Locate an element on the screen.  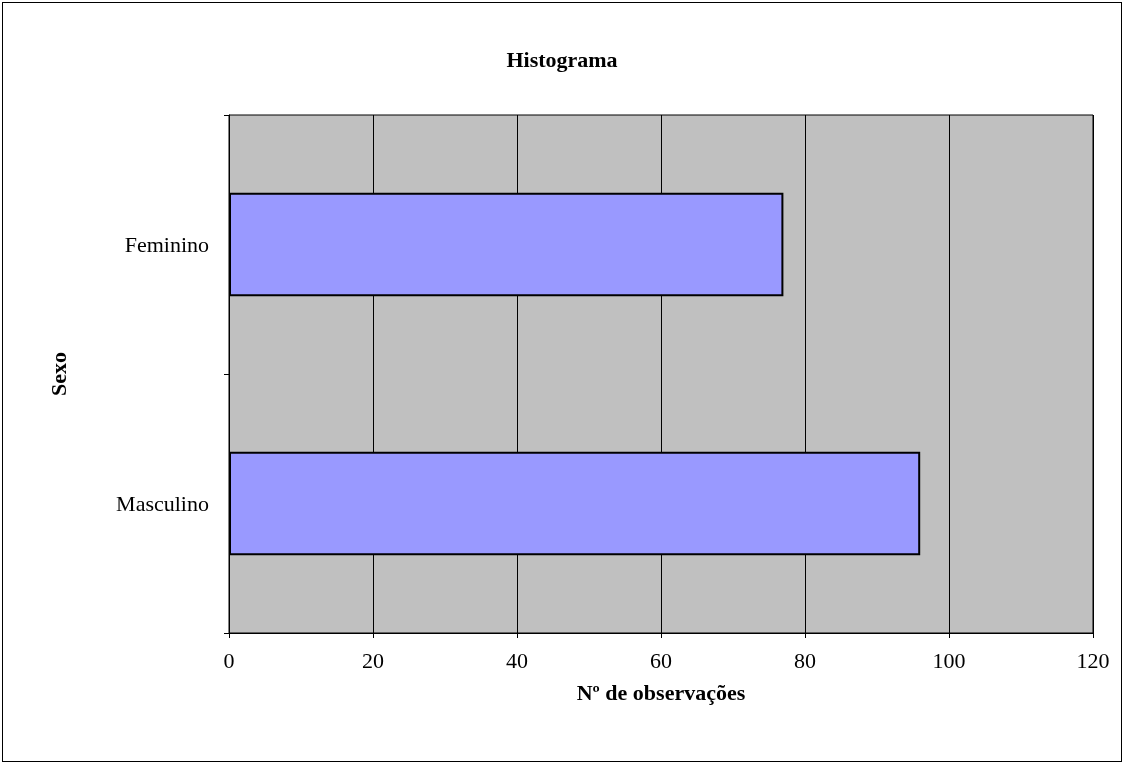
x-tick-label: 120 is located at coordinates (1093, 660).